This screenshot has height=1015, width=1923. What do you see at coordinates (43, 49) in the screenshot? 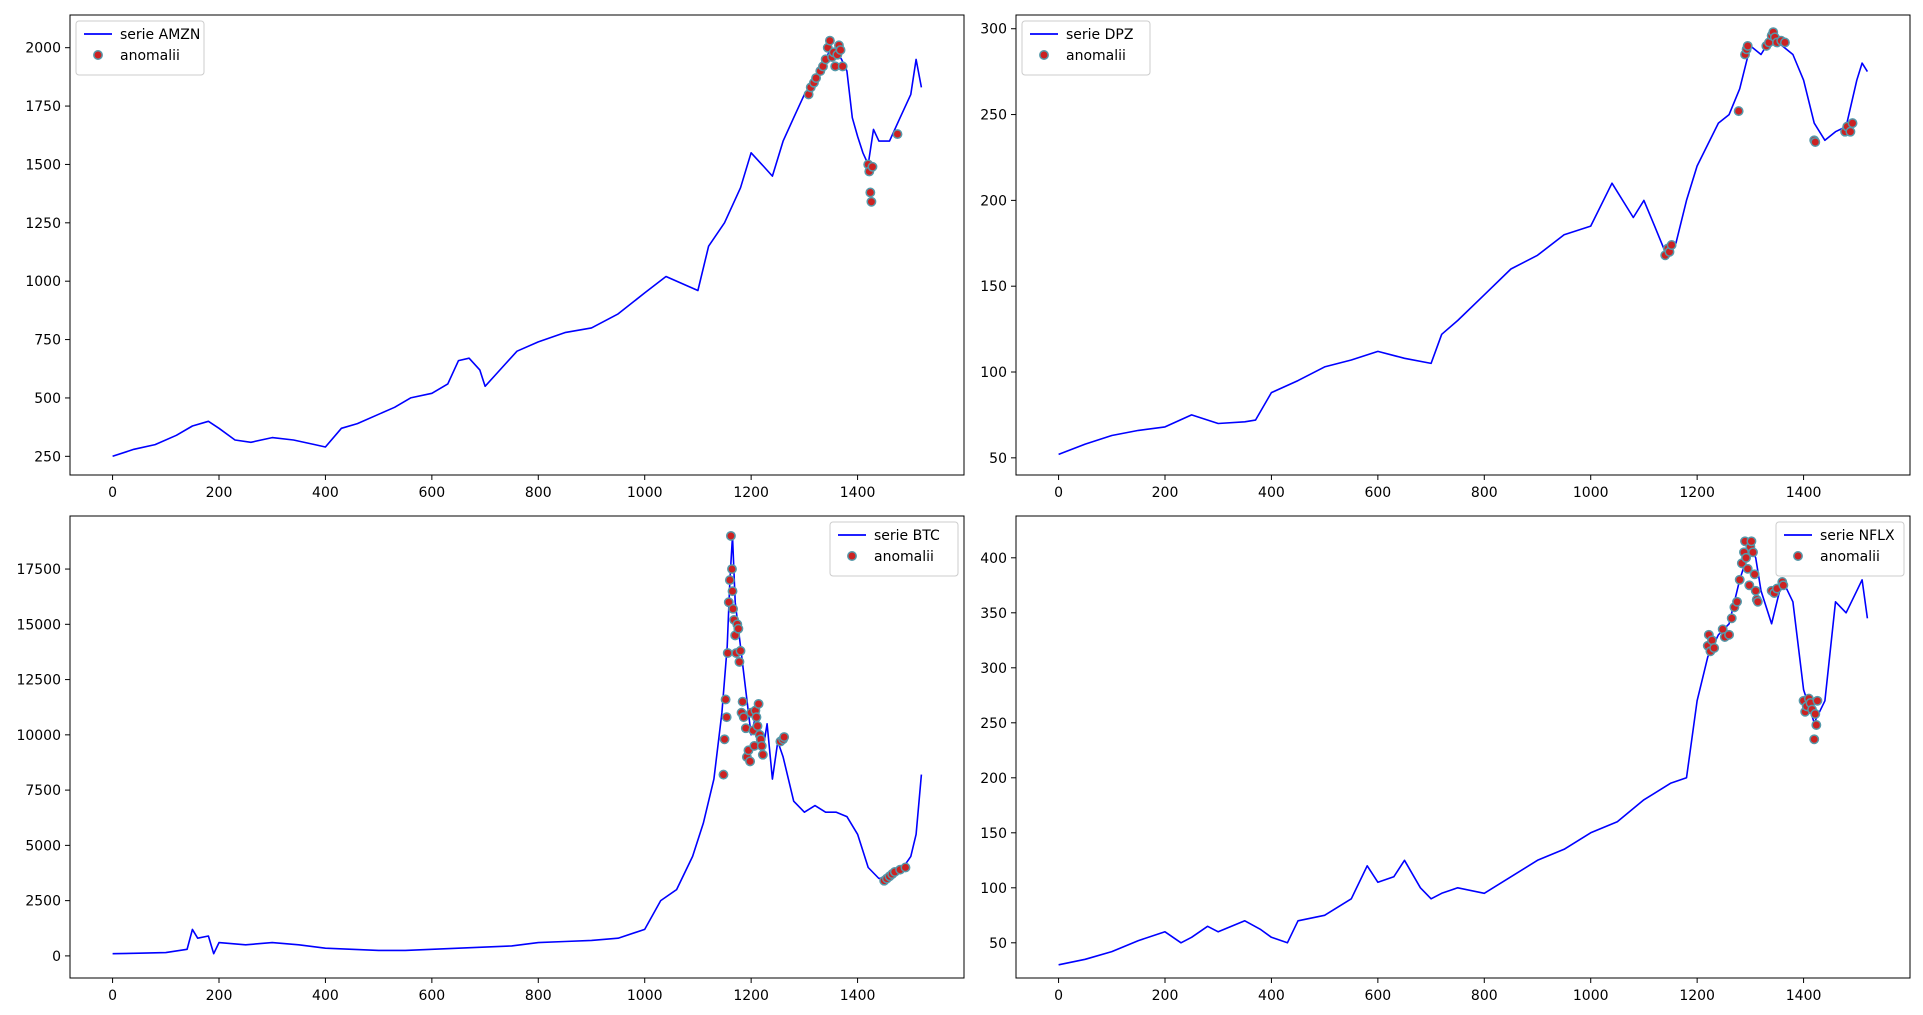
I see `y-tick-label: 2000` at bounding box center [43, 49].